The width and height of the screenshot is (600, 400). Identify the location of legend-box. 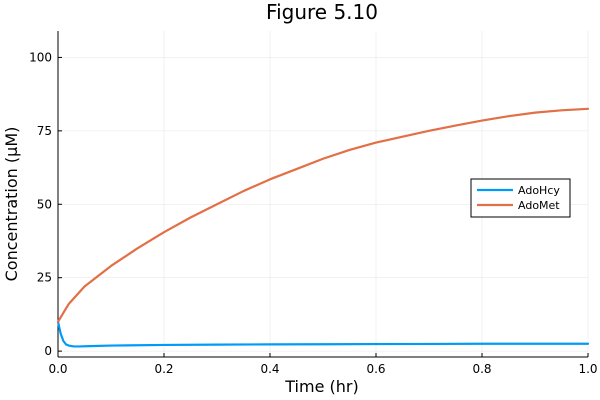
(520, 198).